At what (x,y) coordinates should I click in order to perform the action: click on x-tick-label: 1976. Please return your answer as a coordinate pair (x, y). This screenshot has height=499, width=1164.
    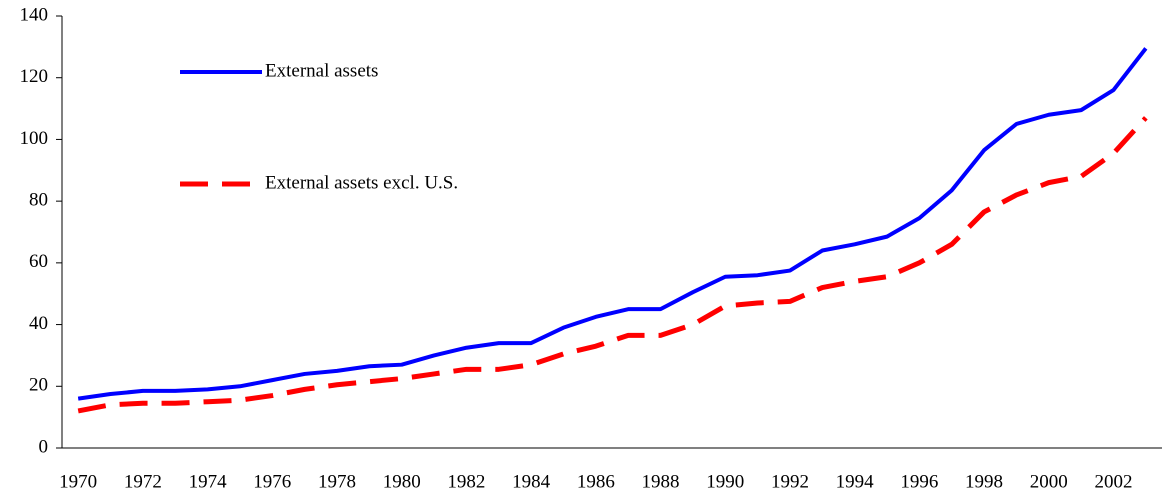
    Looking at the image, I should click on (272, 481).